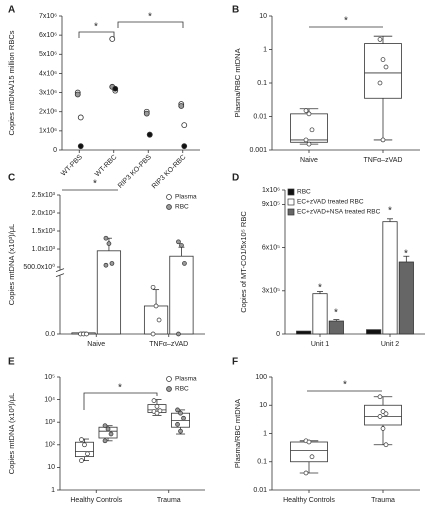  Describe the element at coordinates (339, 212) in the screenshot. I see `legend-label: EC+zVAD+NSA treated RBC` at that location.